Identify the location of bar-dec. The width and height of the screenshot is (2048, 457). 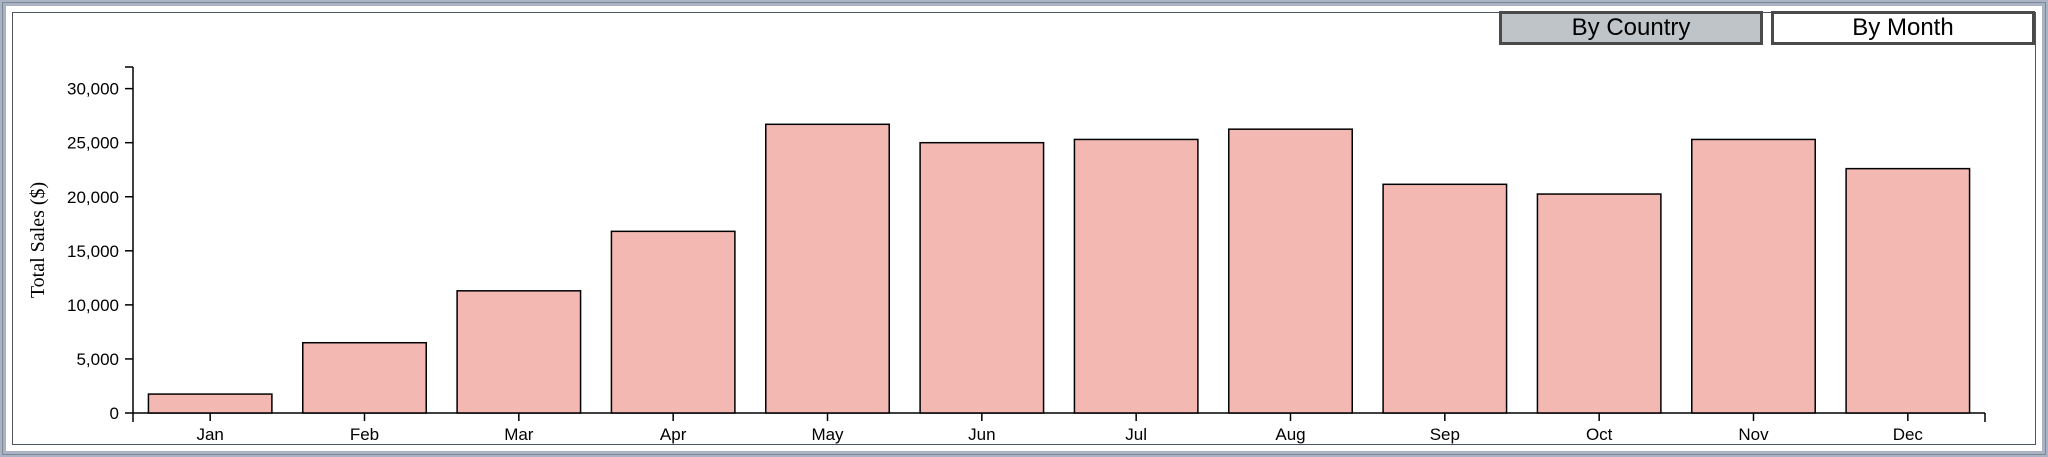
(1908, 290).